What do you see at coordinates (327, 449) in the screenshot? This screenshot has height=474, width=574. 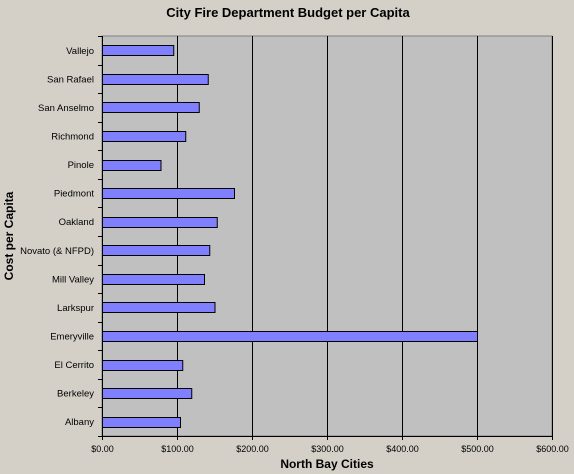 I see `x-tick-label-3: $300.00` at bounding box center [327, 449].